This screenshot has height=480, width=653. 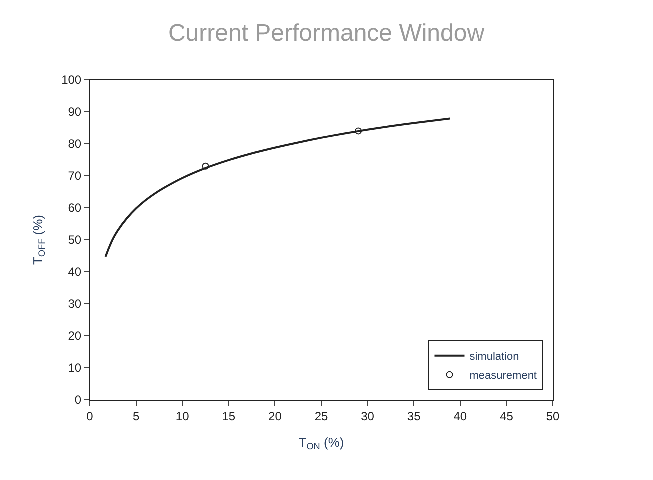 I want to click on y-tick-label: 20, so click(x=75, y=336).